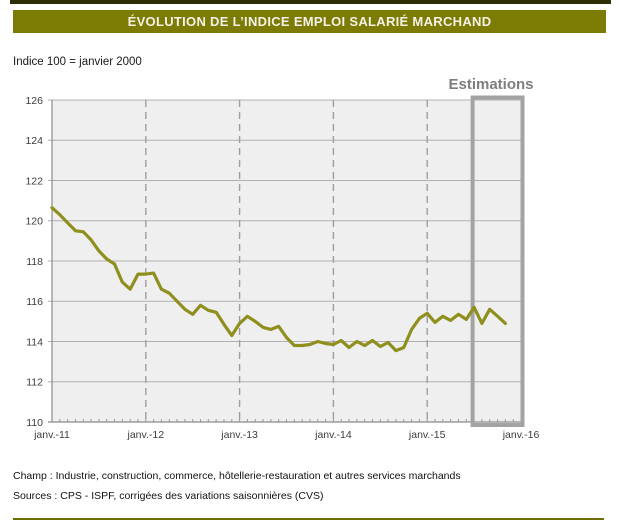  Describe the element at coordinates (34, 101) in the screenshot. I see `svg-text: 126` at that location.